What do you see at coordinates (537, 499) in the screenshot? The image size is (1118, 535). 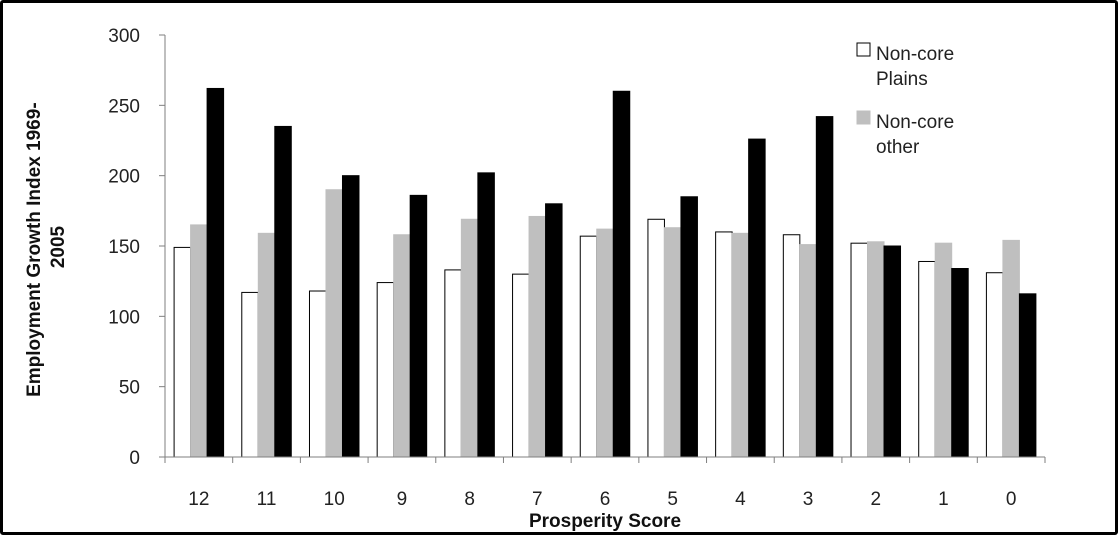 I see `x-tick-label: 7` at bounding box center [537, 499].